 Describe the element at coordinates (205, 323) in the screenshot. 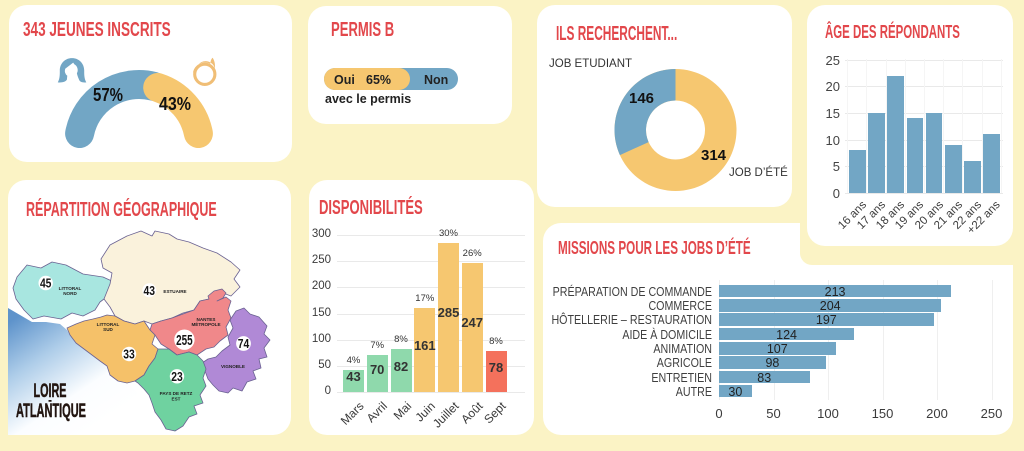

I see `svg-text: MÉTROPOLE` at that location.